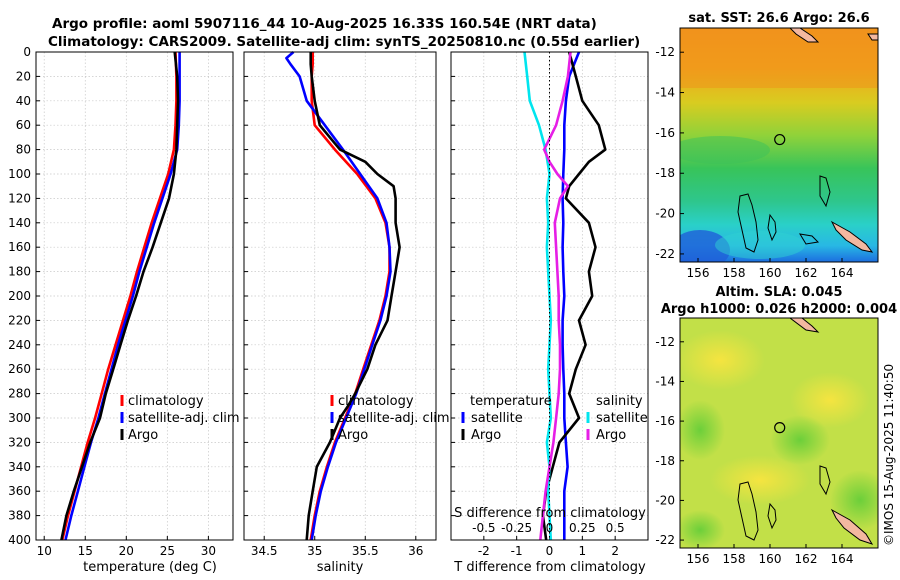  I want to click on depth-tick-label: 380, so click(19, 516).